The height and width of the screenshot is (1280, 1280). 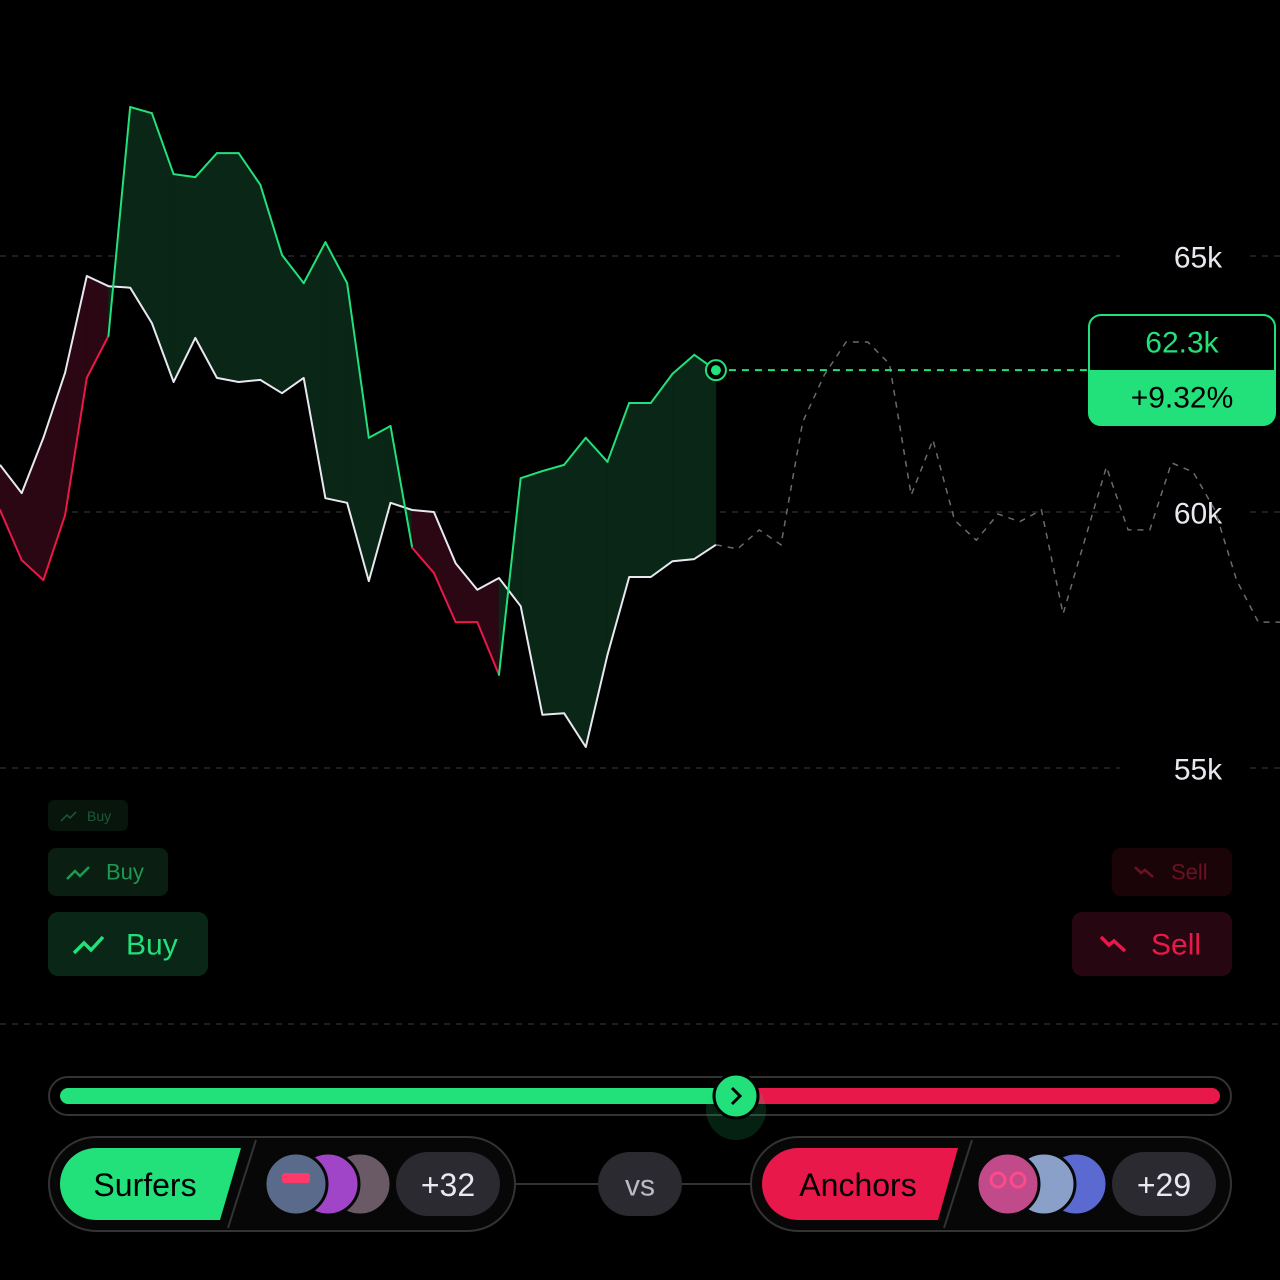 What do you see at coordinates (997, 482) in the screenshot?
I see `forecast-line` at bounding box center [997, 482].